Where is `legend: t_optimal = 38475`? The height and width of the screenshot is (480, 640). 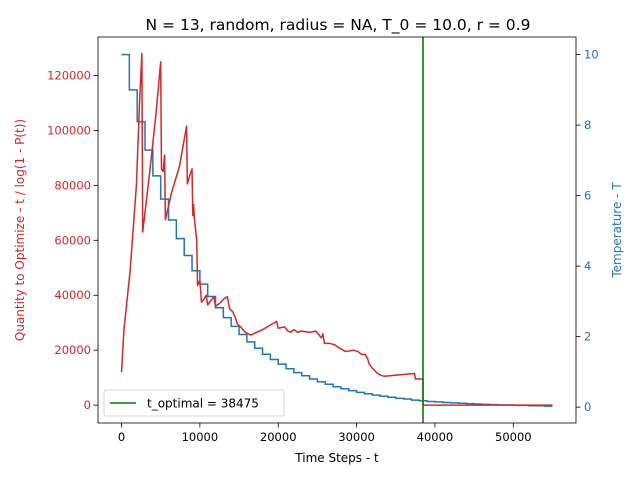
legend: t_optimal = 38475 is located at coordinates (194, 403).